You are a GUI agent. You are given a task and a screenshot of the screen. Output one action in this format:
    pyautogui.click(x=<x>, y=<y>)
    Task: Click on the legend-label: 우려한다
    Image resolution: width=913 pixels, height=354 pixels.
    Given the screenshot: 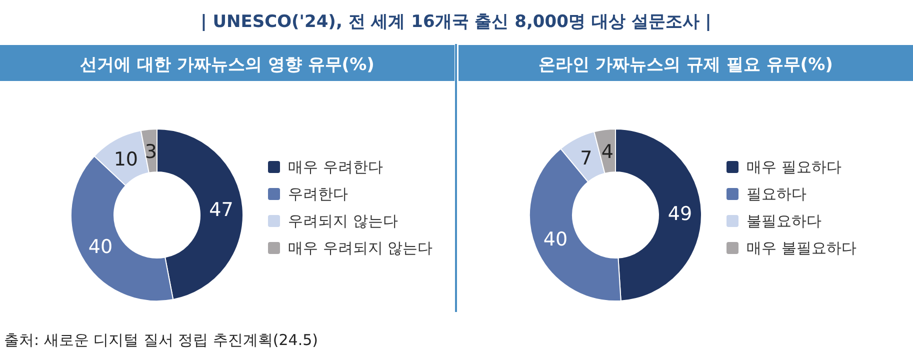 What is the action you would take?
    pyautogui.click(x=318, y=194)
    